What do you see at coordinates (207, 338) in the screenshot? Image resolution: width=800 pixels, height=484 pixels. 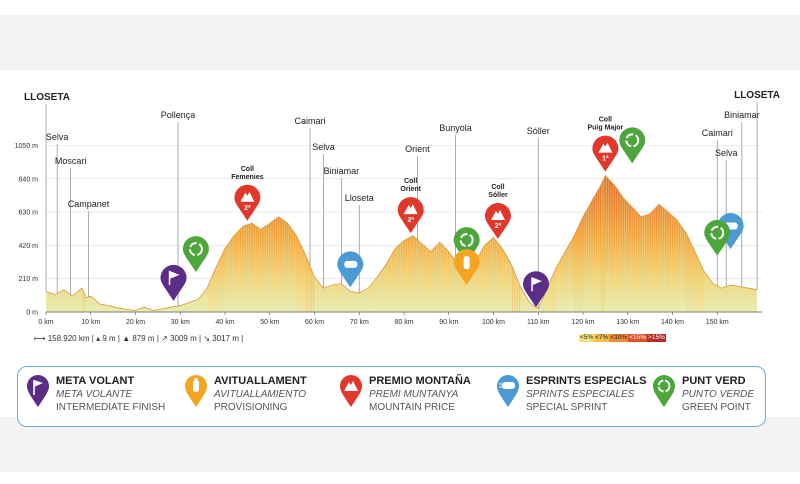 I see `climb-down-icon: ↘` at bounding box center [207, 338].